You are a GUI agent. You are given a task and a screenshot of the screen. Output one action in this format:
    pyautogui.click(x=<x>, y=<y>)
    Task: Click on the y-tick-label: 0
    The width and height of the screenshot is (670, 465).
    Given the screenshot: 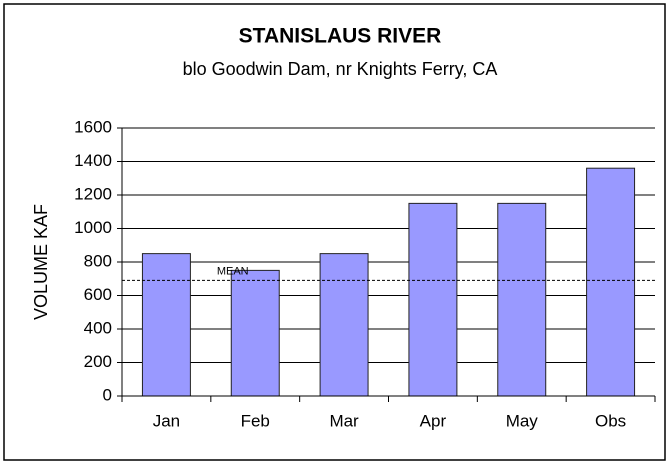 What is the action you would take?
    pyautogui.click(x=107, y=394)
    